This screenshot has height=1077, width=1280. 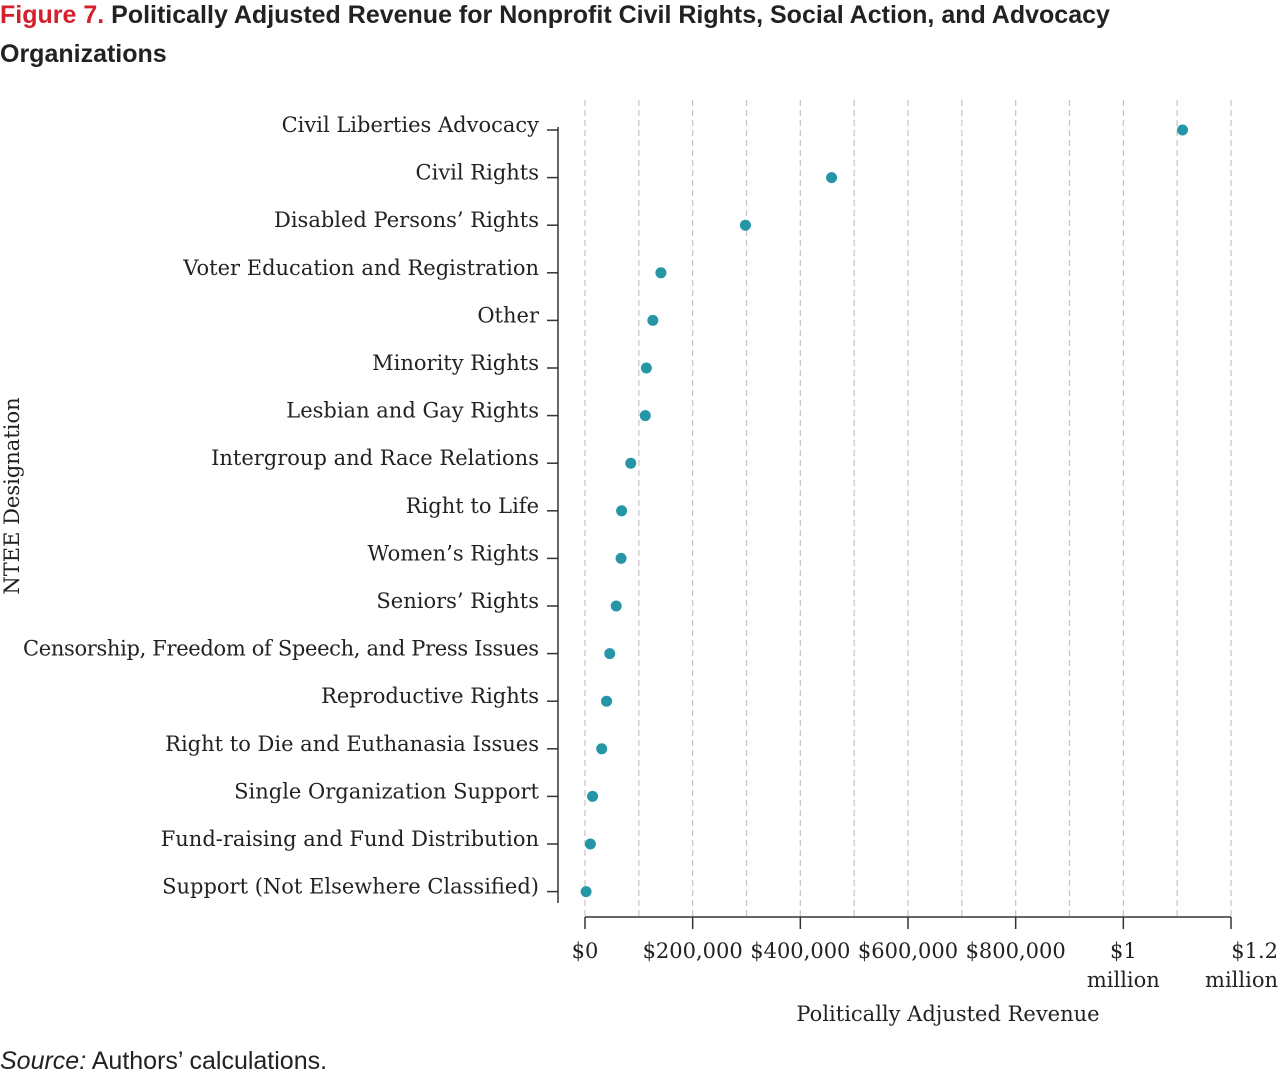 I want to click on figure-number: Figure 7., so click(x=52, y=15).